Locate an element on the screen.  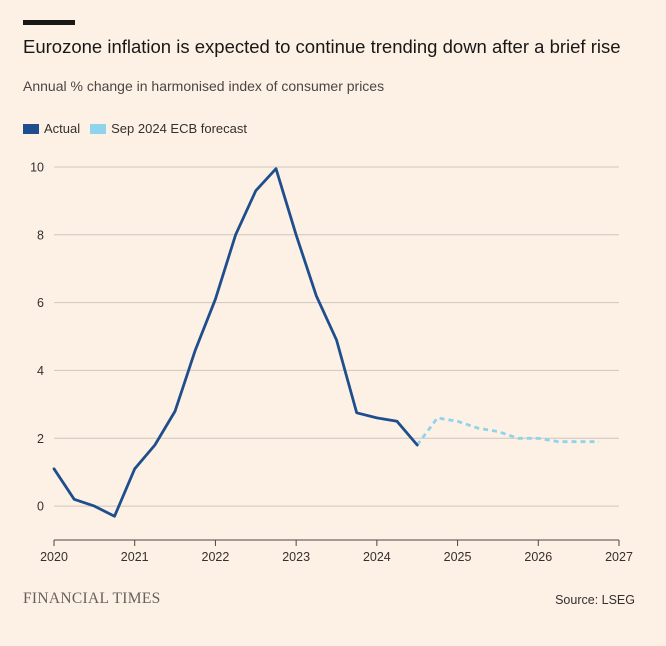
source-note: Source: LSEG is located at coordinates (595, 600).